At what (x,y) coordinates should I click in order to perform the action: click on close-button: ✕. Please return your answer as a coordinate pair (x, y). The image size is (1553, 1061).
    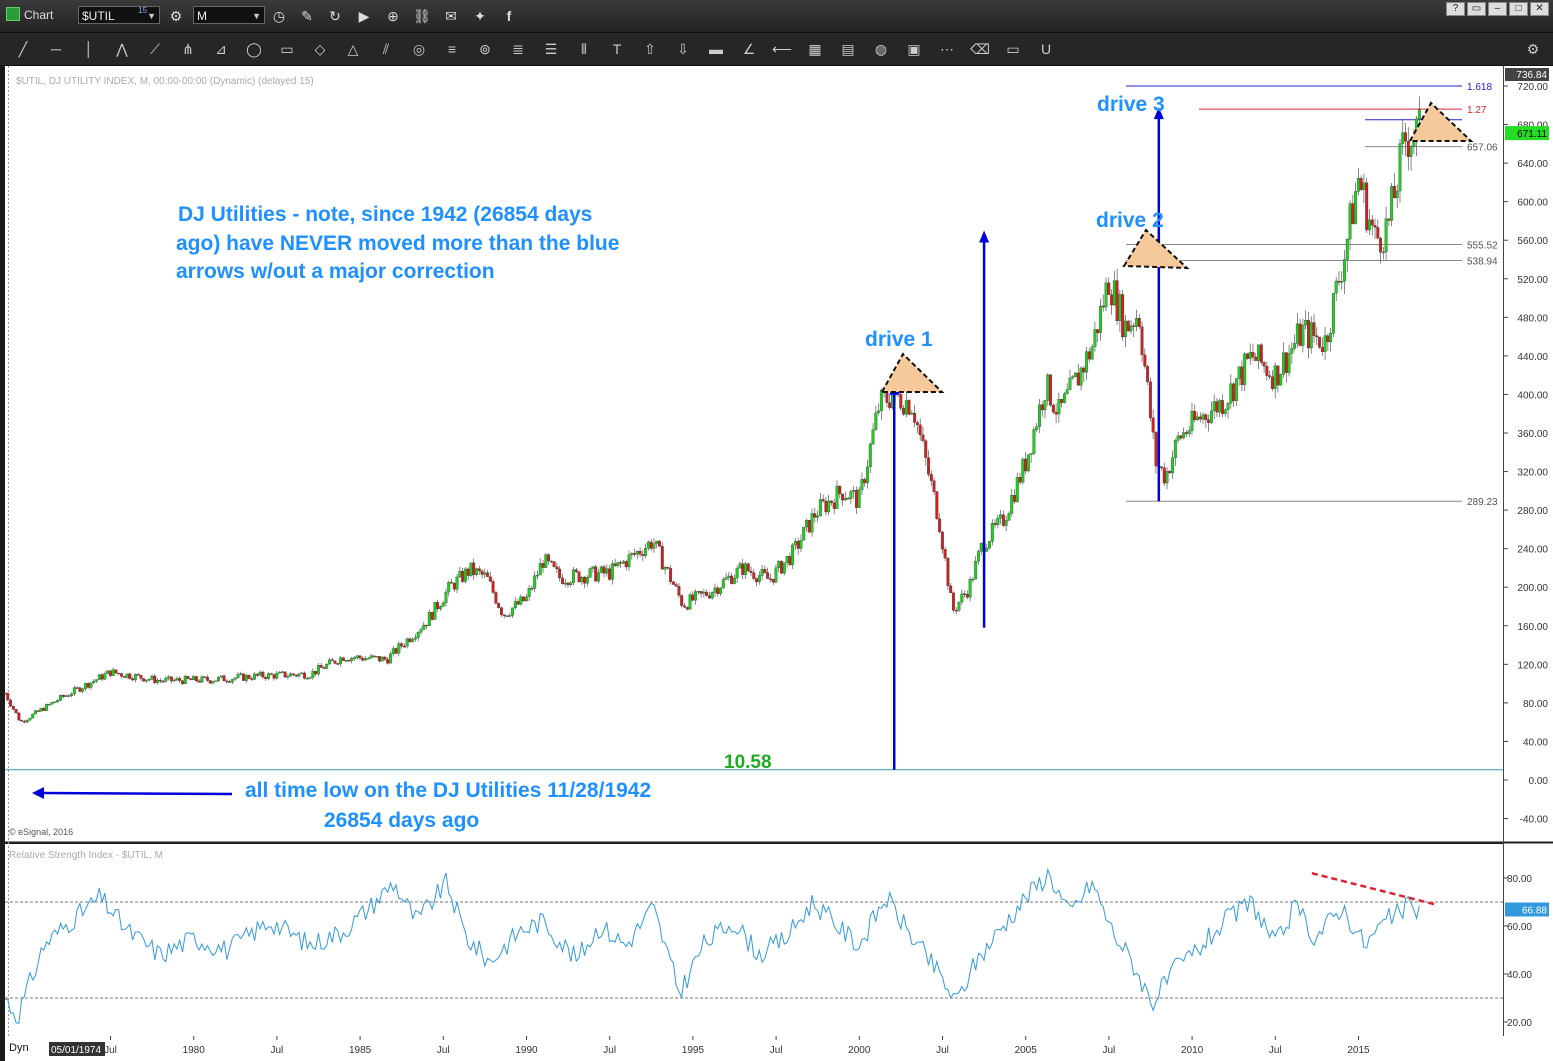
    Looking at the image, I should click on (1539, 9).